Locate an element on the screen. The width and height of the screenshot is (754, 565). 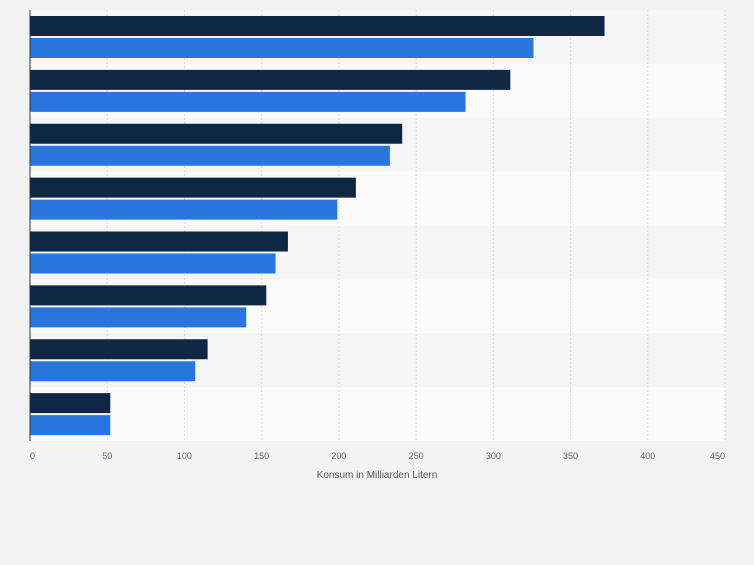
x-tick-label: 200 is located at coordinates (338, 456).